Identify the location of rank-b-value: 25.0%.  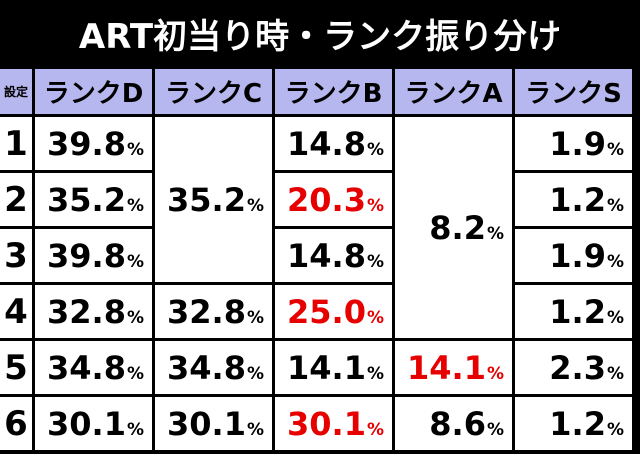
(333, 311).